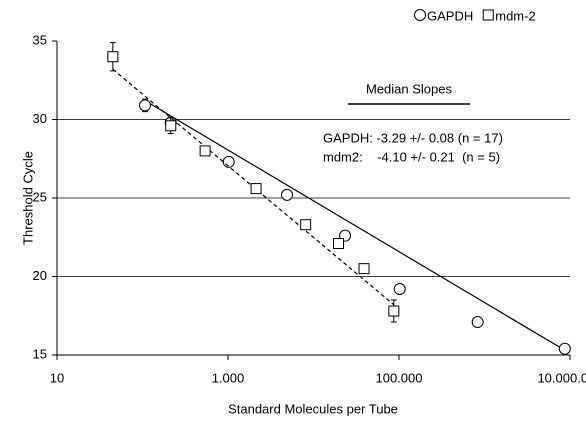  I want to click on y-axis-title: Threshold Cycle, so click(27, 198).